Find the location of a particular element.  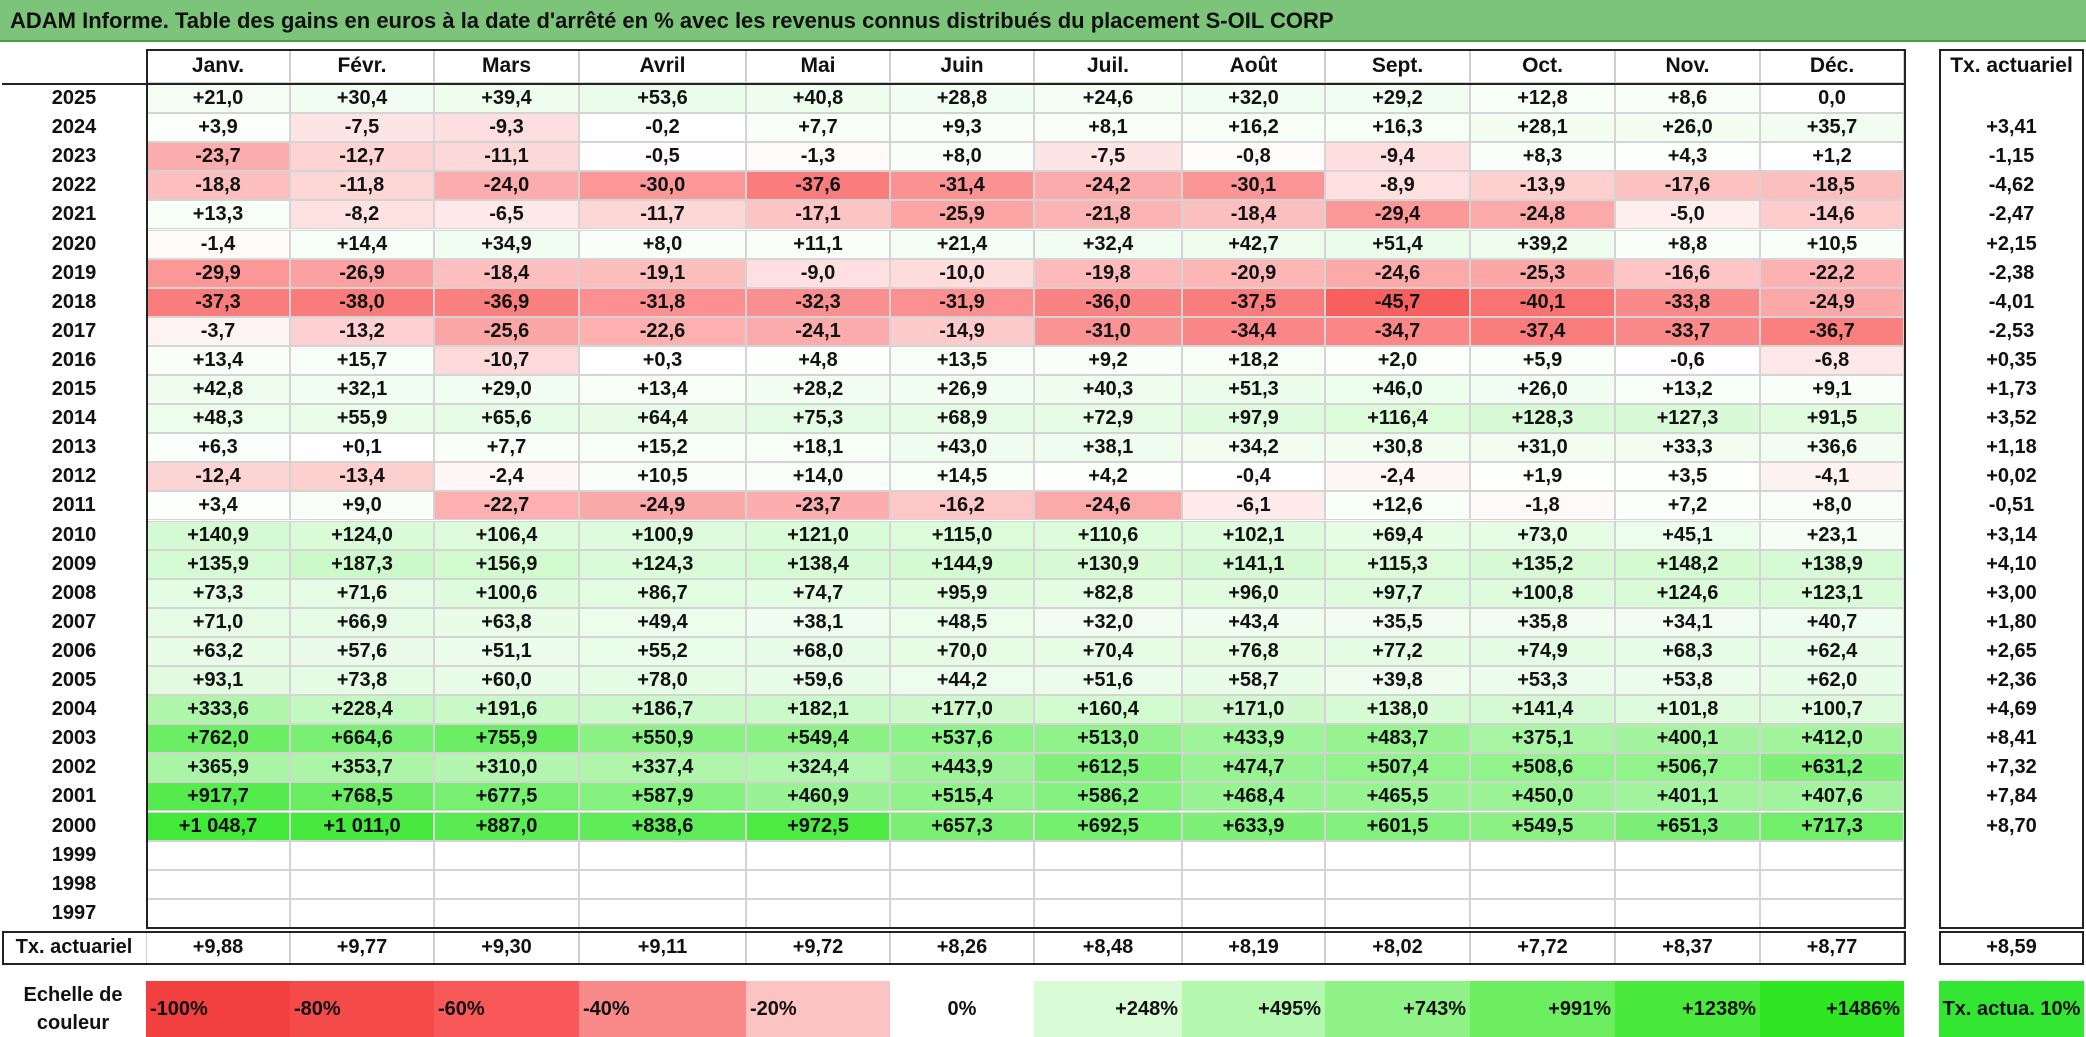

footer-cell: +7,72 is located at coordinates (1542, 947).